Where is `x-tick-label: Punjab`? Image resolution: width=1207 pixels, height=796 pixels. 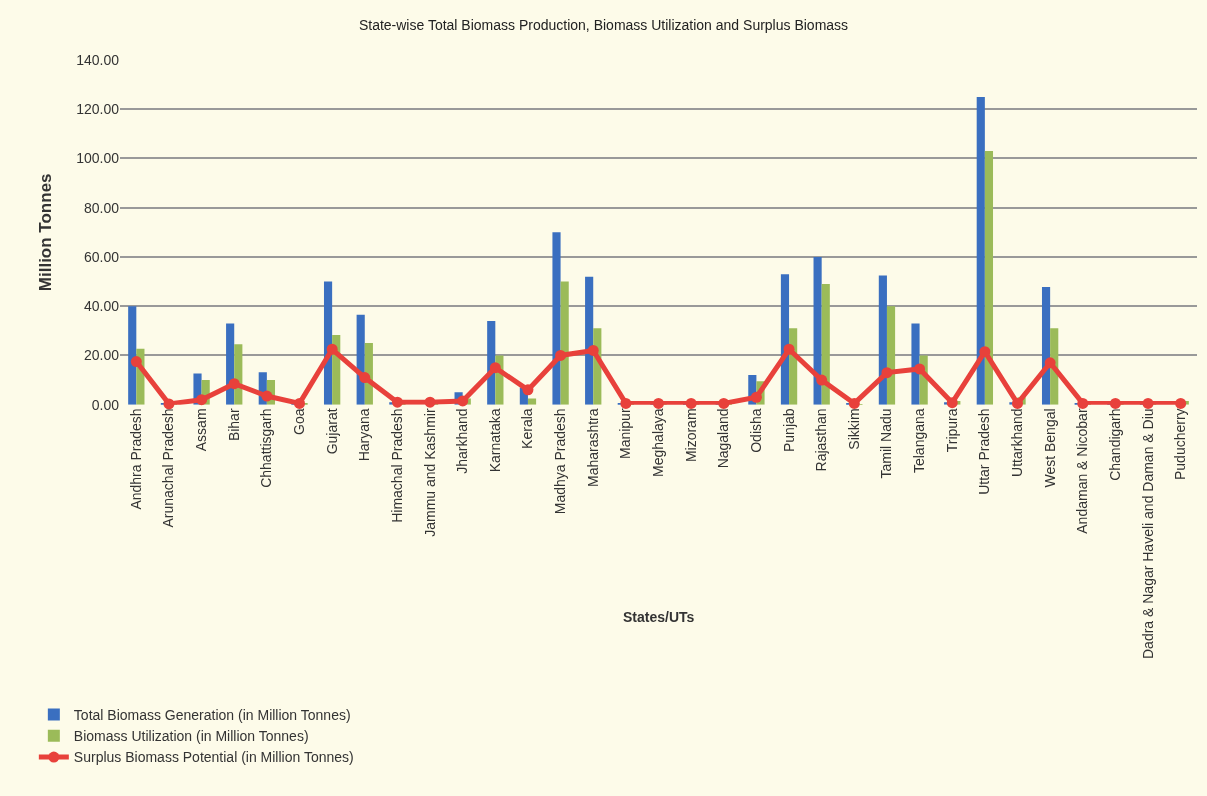 x-tick-label: Punjab is located at coordinates (788, 430).